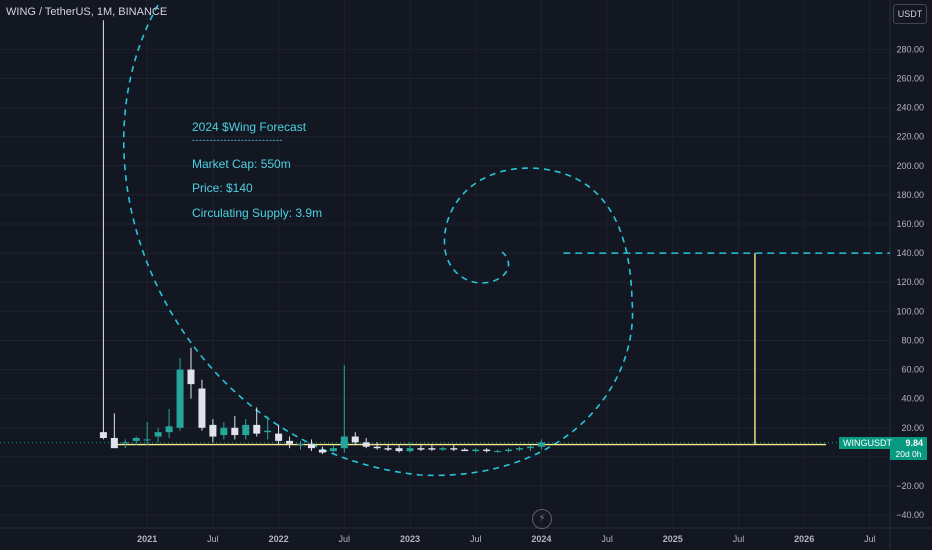 Image resolution: width=932 pixels, height=550 pixels. What do you see at coordinates (912, 370) in the screenshot?
I see `y-tick-label: 60.00` at bounding box center [912, 370].